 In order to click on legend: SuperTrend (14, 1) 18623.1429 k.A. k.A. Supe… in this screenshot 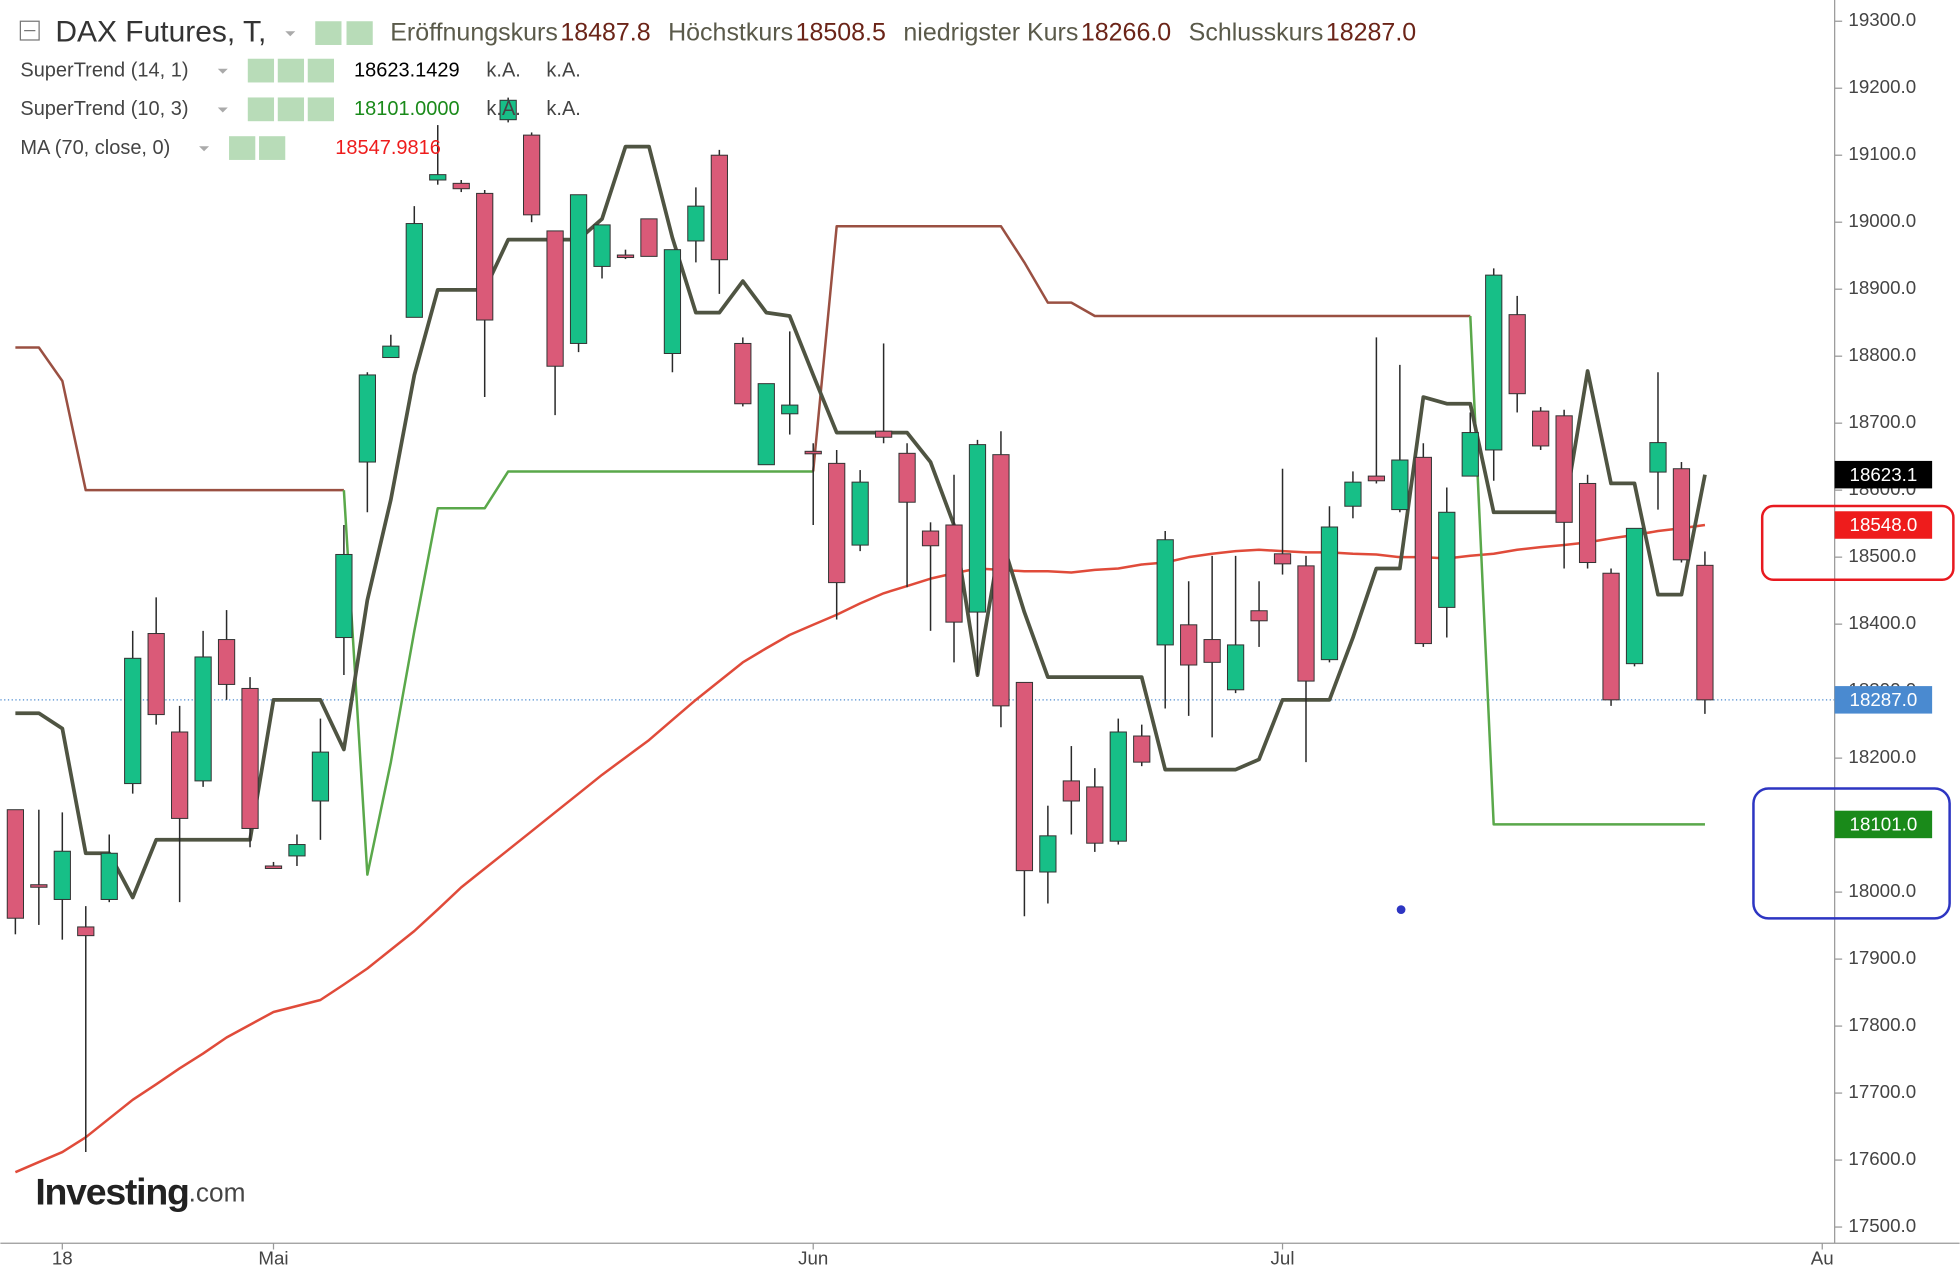, I will do `click(300, 109)`.